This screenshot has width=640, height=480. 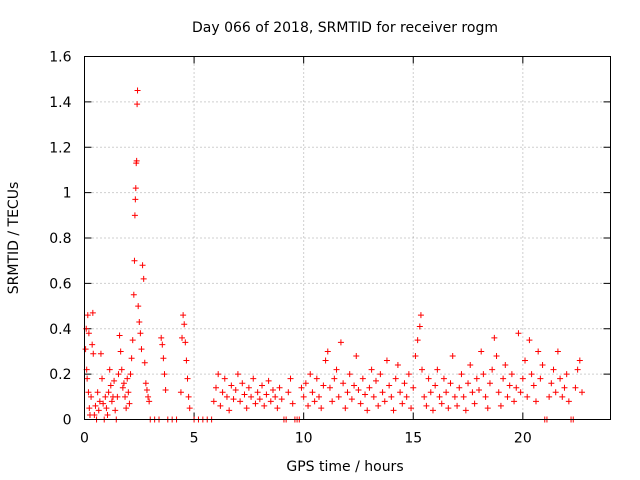 What do you see at coordinates (344, 467) in the screenshot?
I see `x-axis-label: GPS time / hours` at bounding box center [344, 467].